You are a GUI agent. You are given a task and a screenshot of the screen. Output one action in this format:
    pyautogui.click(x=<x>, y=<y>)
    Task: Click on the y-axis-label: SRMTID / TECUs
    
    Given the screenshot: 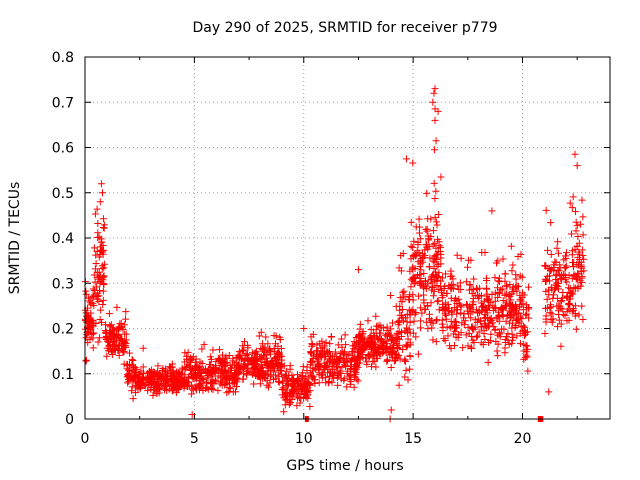 What is the action you would take?
    pyautogui.click(x=15, y=238)
    